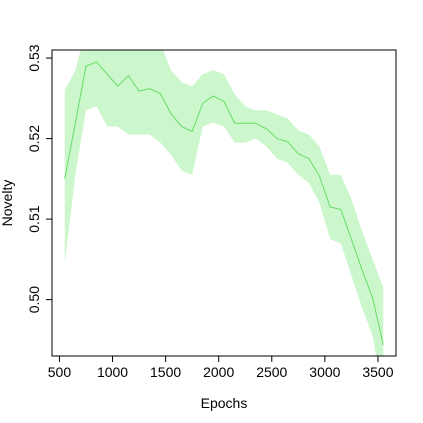  Describe the element at coordinates (60, 372) in the screenshot. I see `x-tick-label: 500` at that location.